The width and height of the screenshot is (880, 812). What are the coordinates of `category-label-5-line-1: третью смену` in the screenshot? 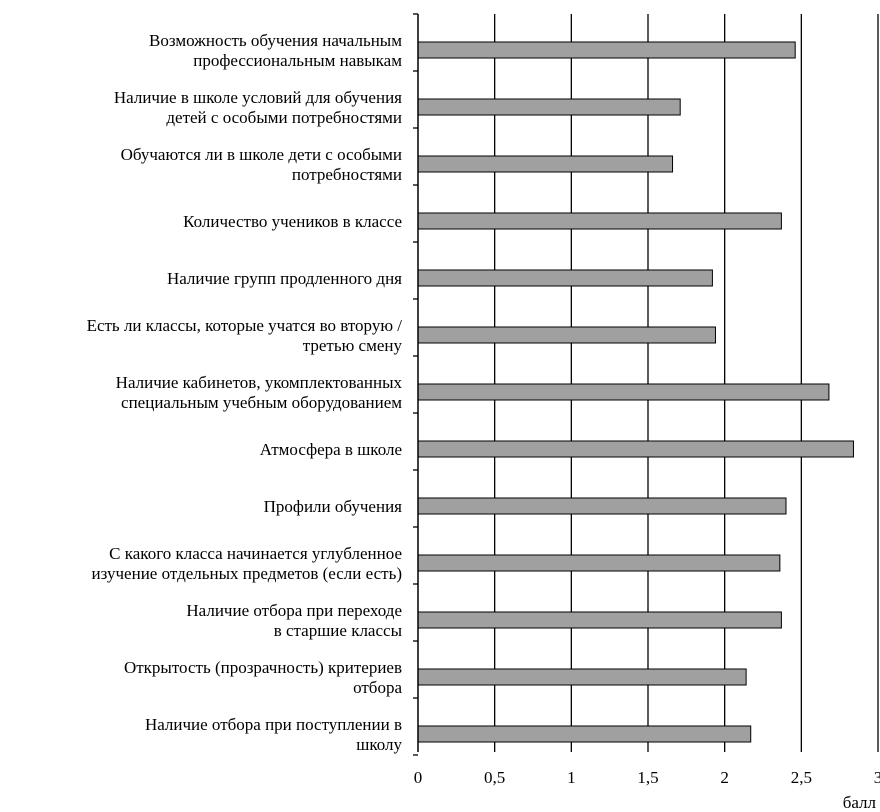 It's located at (353, 345).